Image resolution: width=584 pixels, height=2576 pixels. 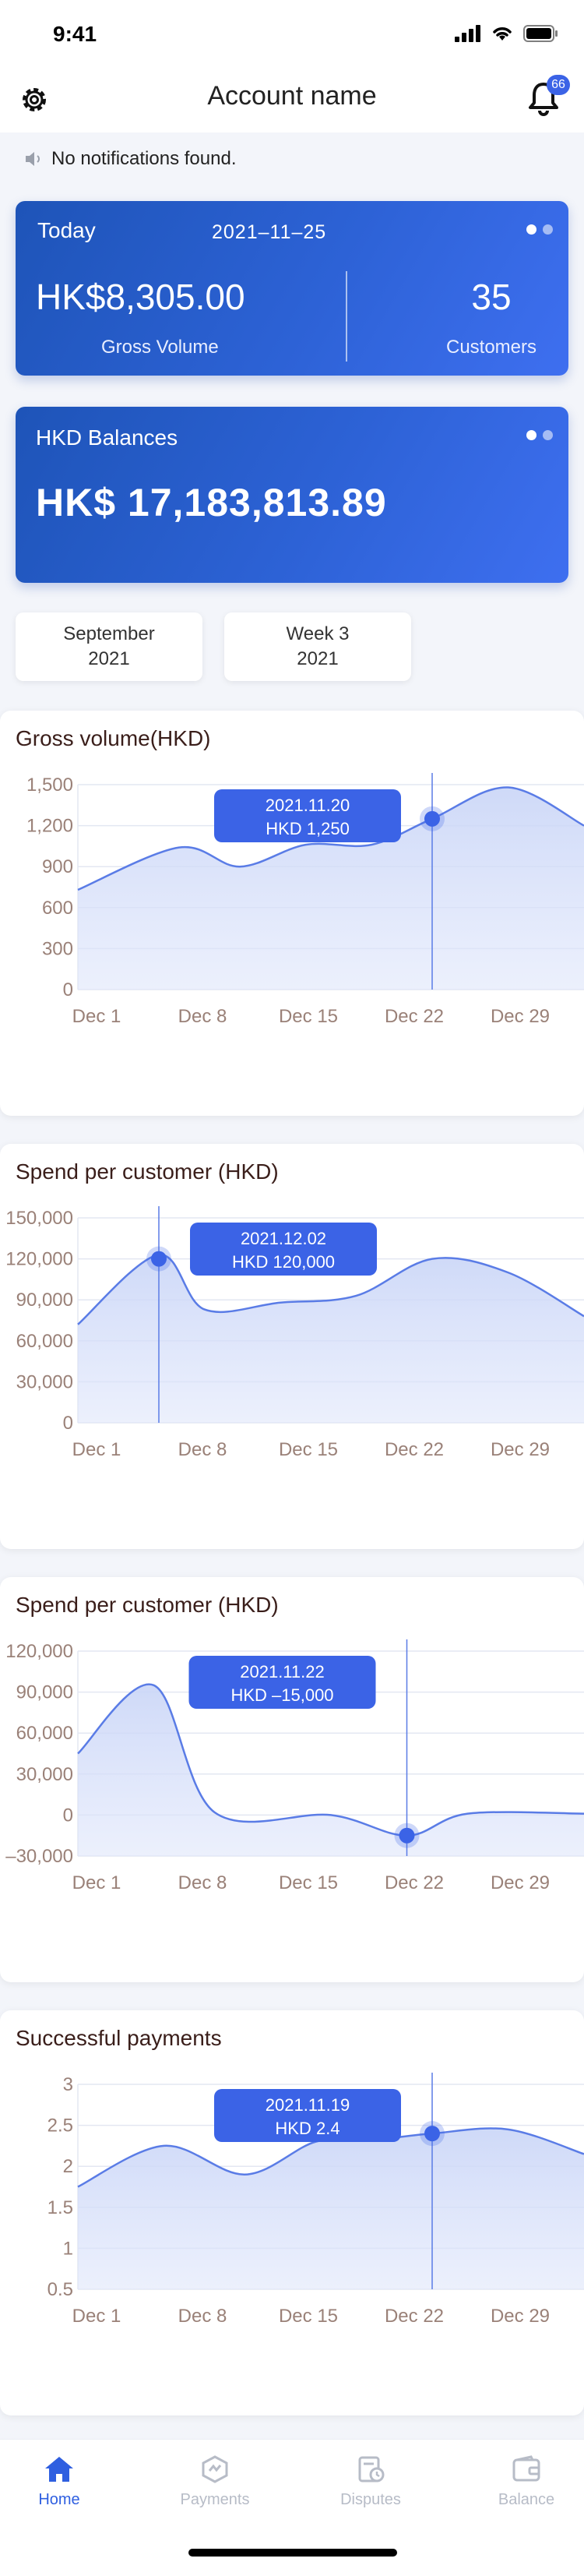 What do you see at coordinates (109, 646) in the screenshot?
I see `month-selector: September 2021` at bounding box center [109, 646].